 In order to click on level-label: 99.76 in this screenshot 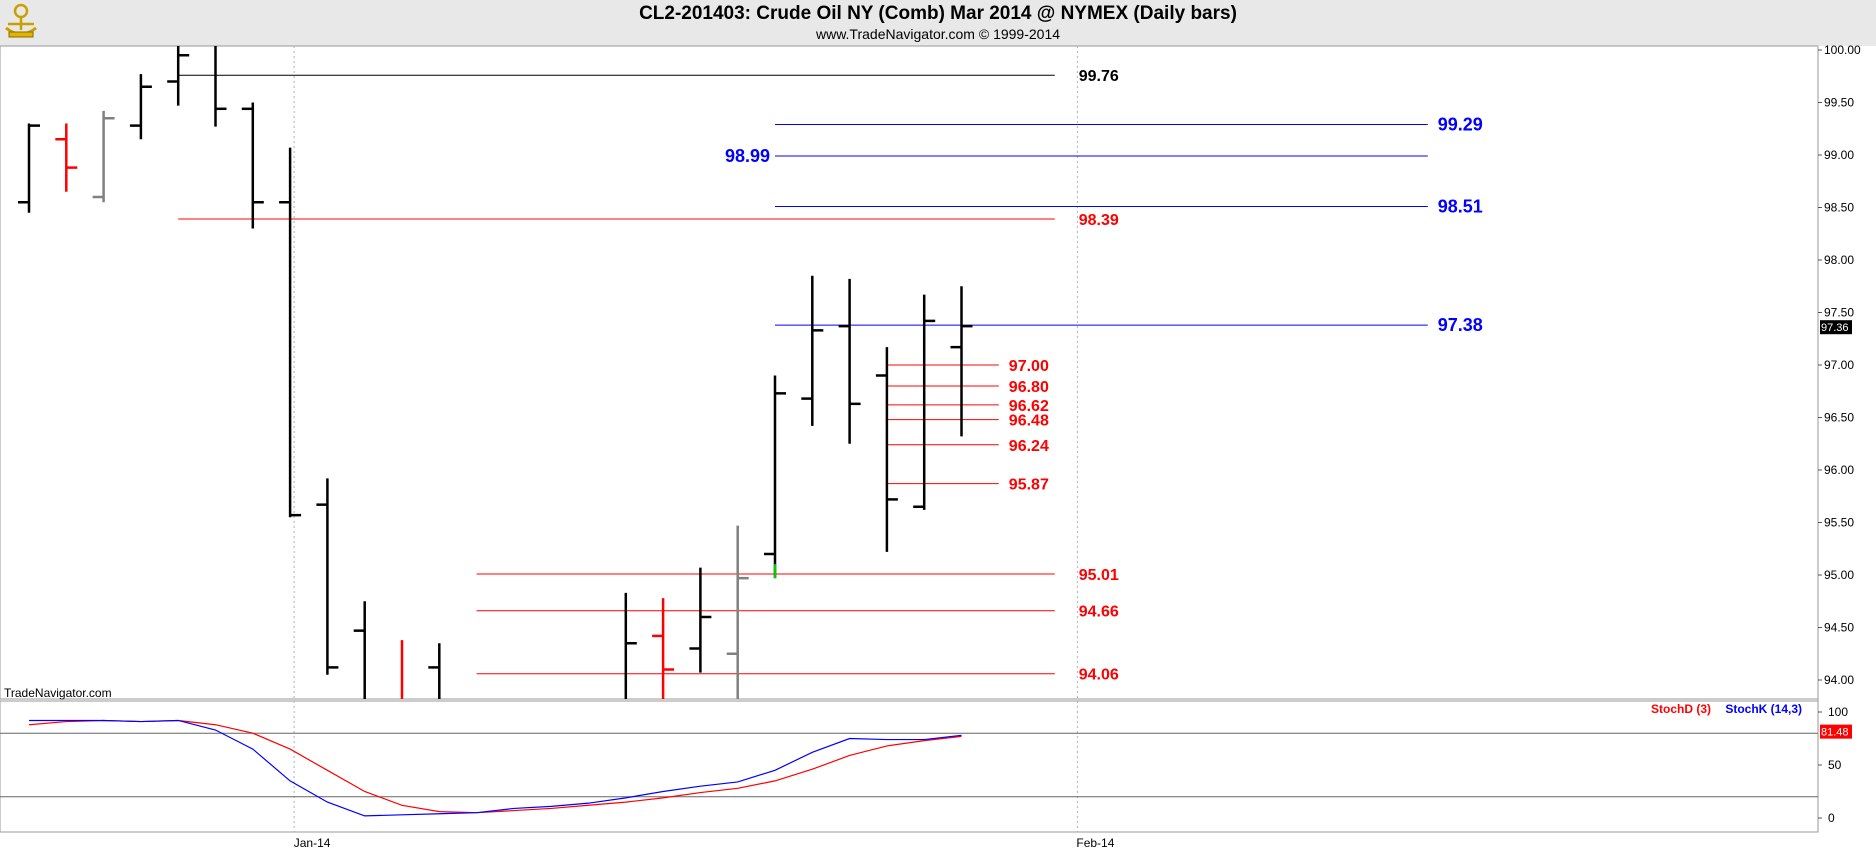, I will do `click(1099, 76)`.